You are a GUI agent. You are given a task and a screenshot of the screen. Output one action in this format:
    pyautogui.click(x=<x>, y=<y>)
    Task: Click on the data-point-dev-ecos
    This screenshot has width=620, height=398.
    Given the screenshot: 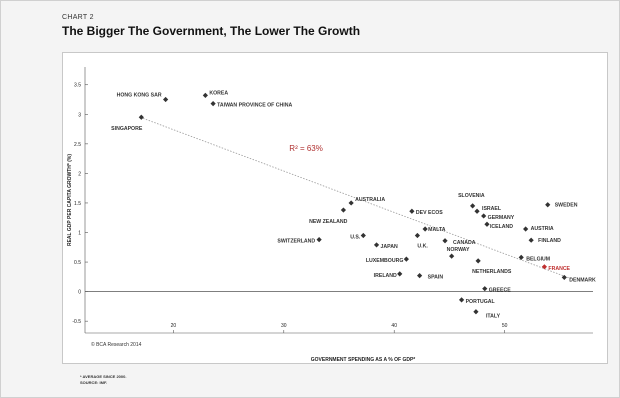 What is the action you would take?
    pyautogui.click(x=412, y=211)
    